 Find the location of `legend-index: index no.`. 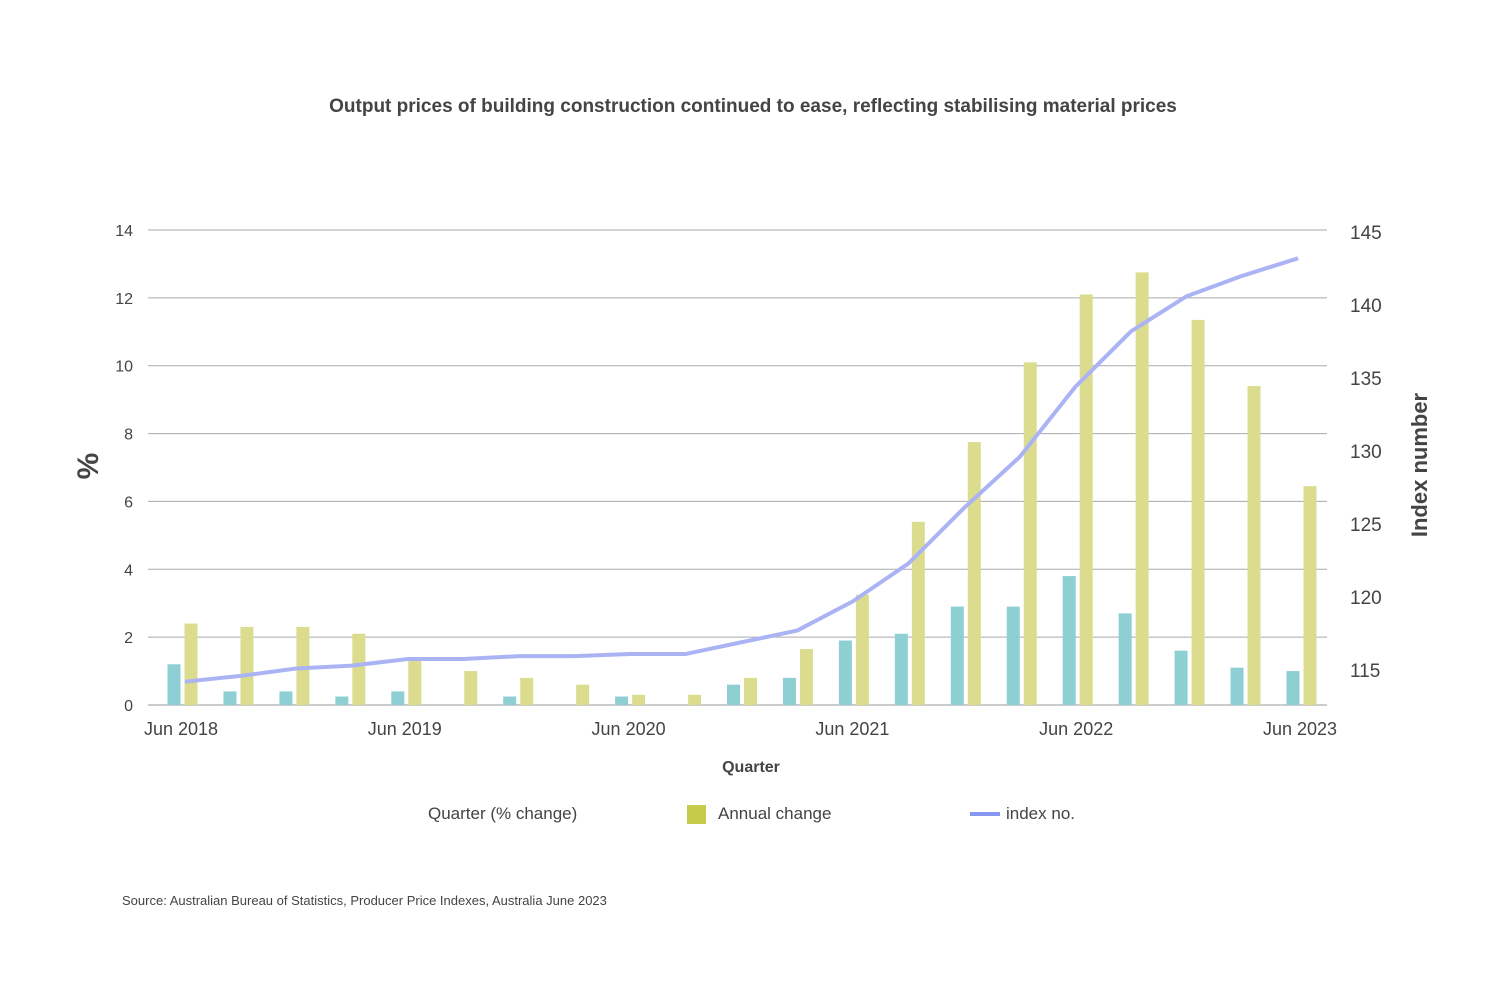

legend-index: index no. is located at coordinates (1022, 814).